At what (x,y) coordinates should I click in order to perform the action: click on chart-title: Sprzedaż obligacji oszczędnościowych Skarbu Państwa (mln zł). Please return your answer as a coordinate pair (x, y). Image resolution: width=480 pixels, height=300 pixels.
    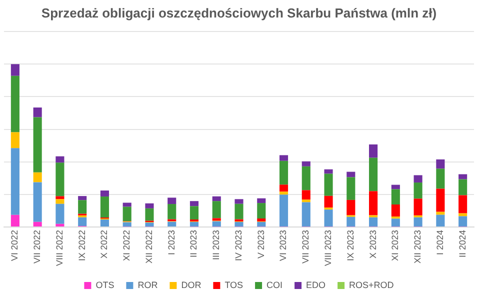
    Looking at the image, I should click on (239, 12).